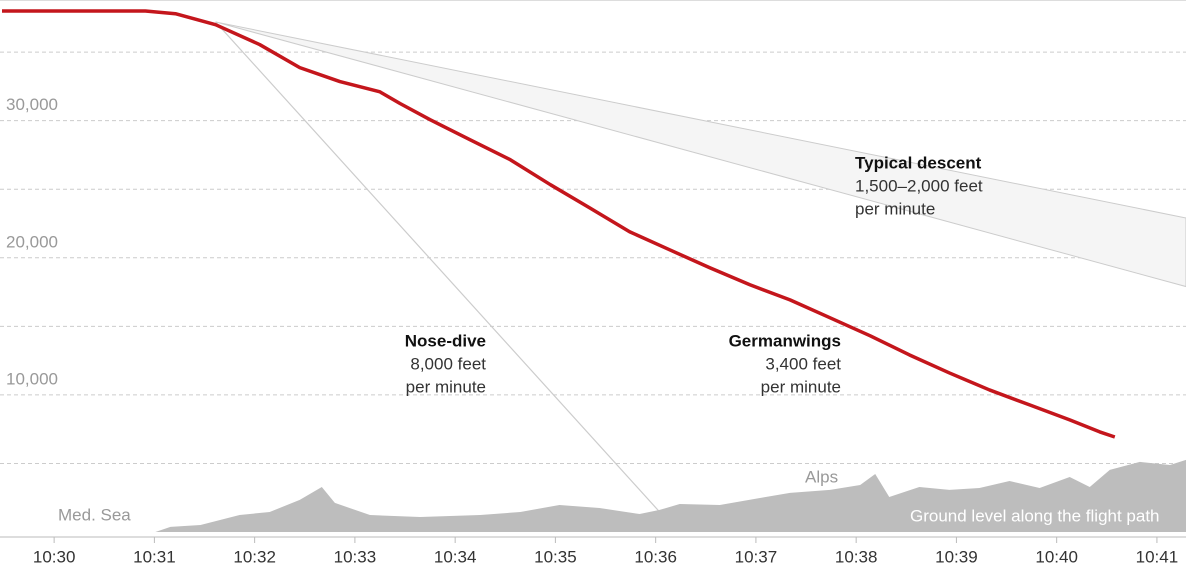  Describe the element at coordinates (919, 185) in the screenshot. I see `annotation-text: 1,500–2,000 feet` at that location.